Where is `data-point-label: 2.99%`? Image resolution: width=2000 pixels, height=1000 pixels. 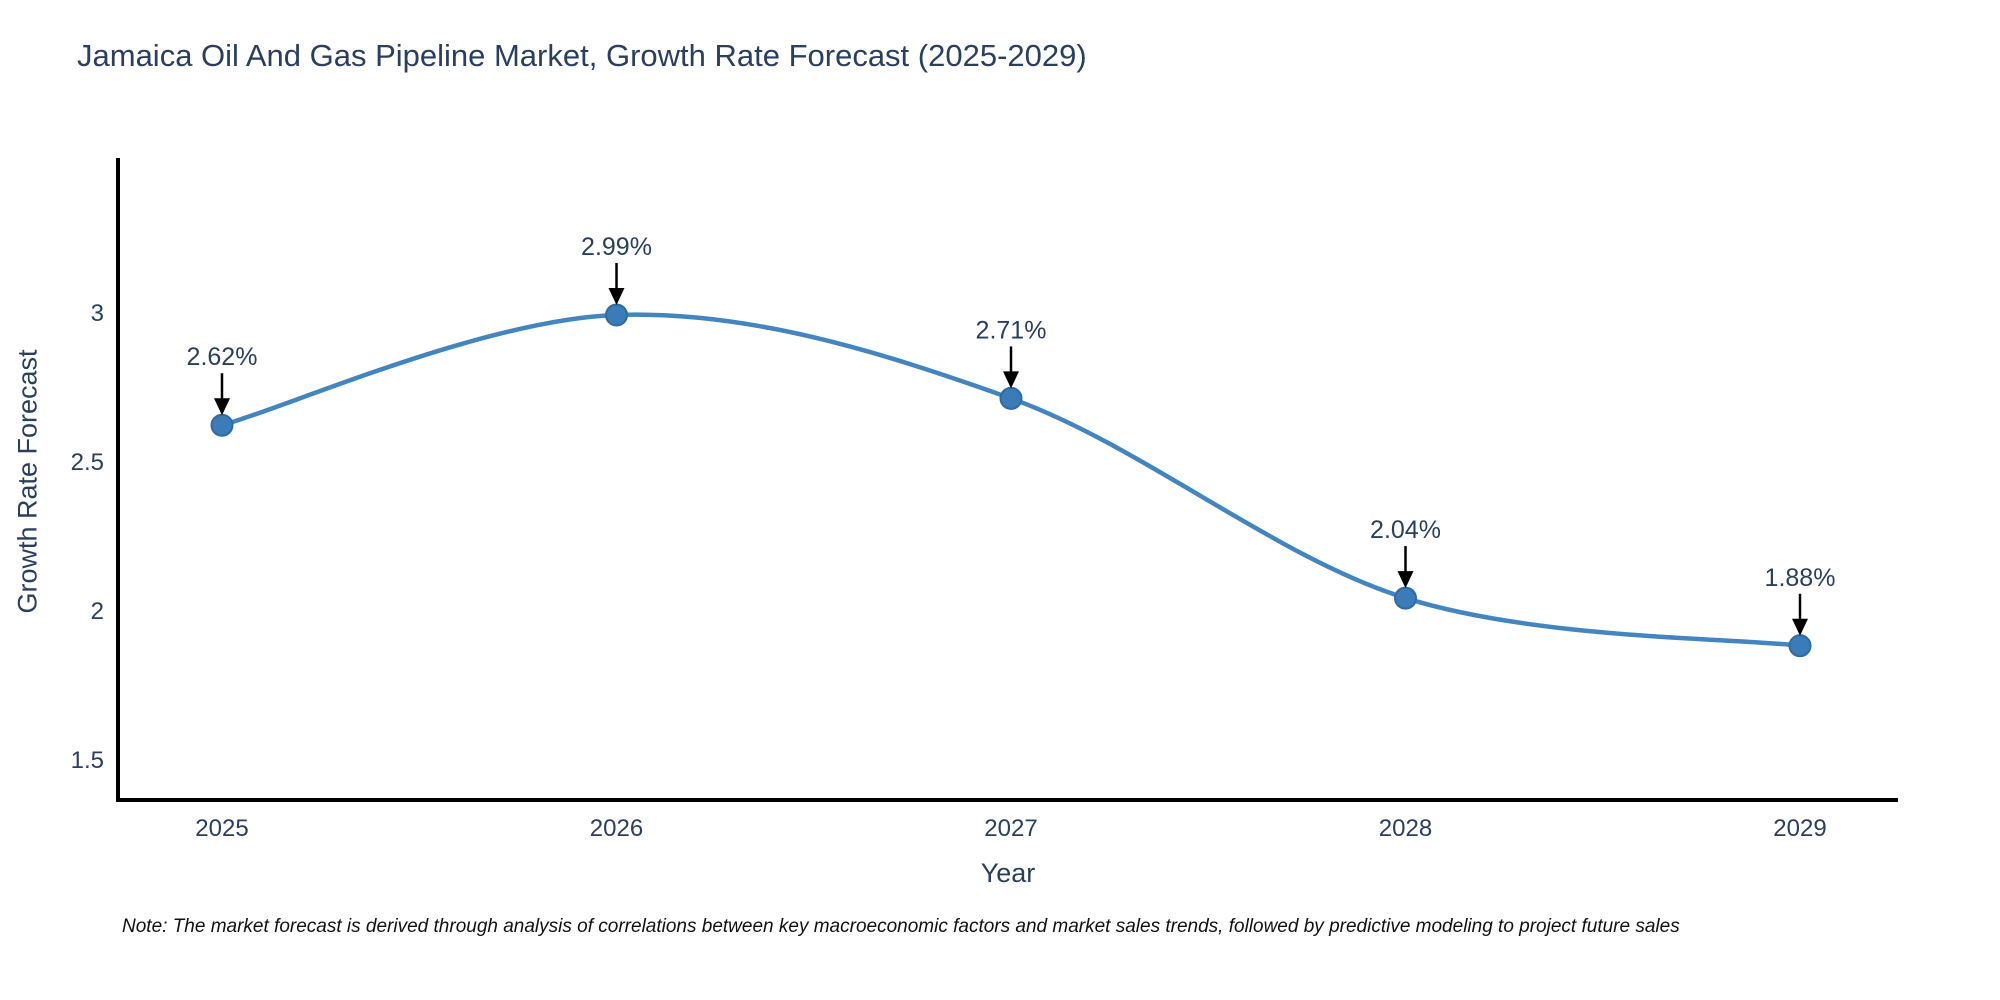 data-point-label: 2.99% is located at coordinates (616, 247).